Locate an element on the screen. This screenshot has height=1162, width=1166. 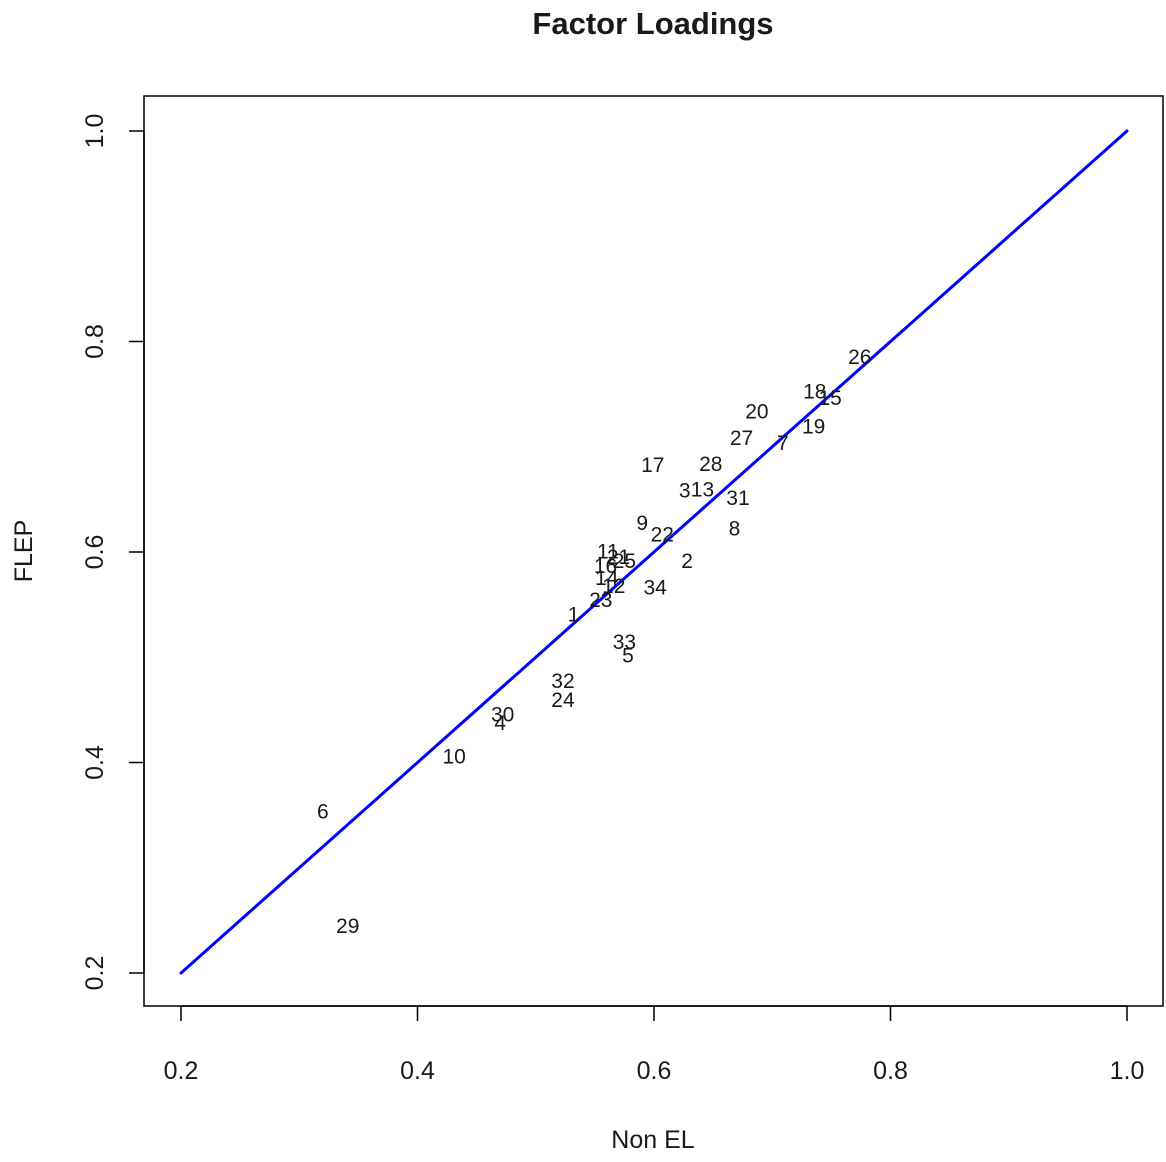
data-point-label: 6 is located at coordinates (323, 811).